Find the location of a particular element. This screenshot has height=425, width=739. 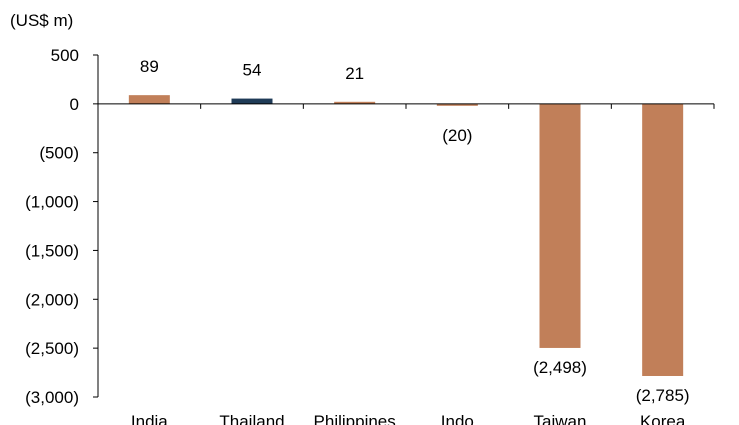

category-label-korea: Korea is located at coordinates (663, 418).